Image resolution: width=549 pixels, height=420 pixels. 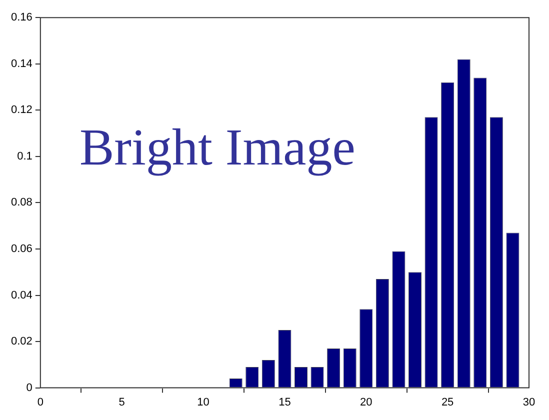 What do you see at coordinates (21, 249) in the screenshot?
I see `y-tick-label: 0.06` at bounding box center [21, 249].